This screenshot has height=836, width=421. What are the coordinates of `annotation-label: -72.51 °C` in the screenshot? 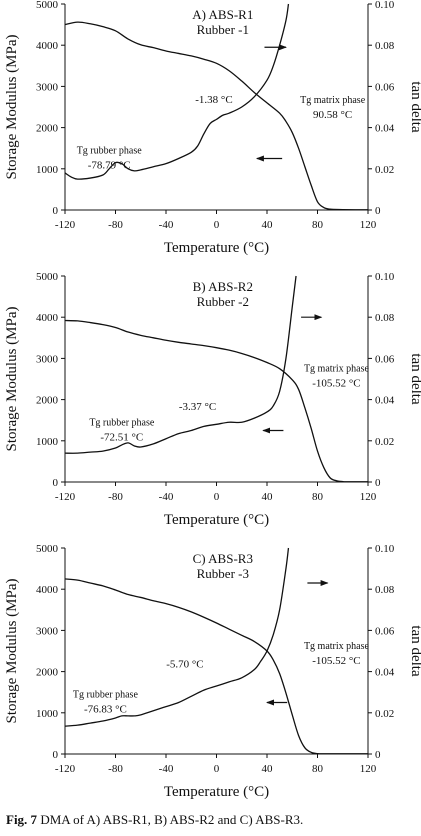 It's located at (121, 437).